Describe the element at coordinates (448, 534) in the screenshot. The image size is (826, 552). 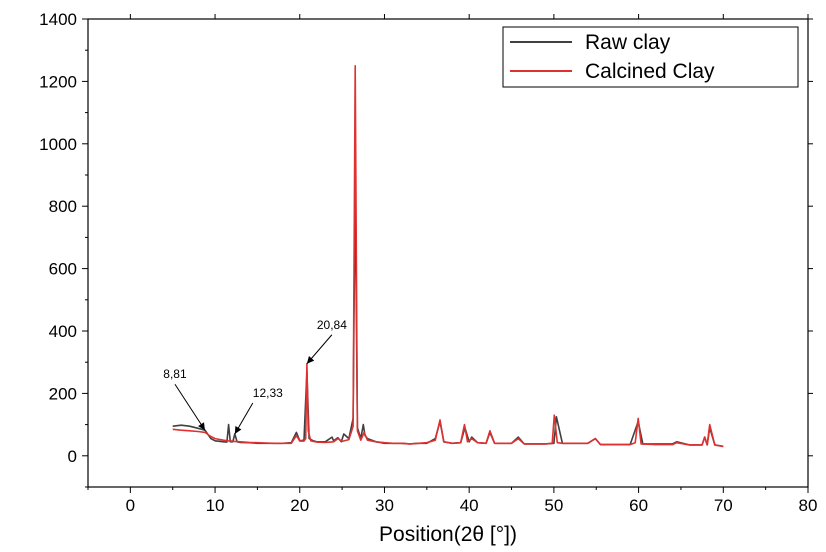
I see `x-axis-title: Position(2θ [°])` at that location.